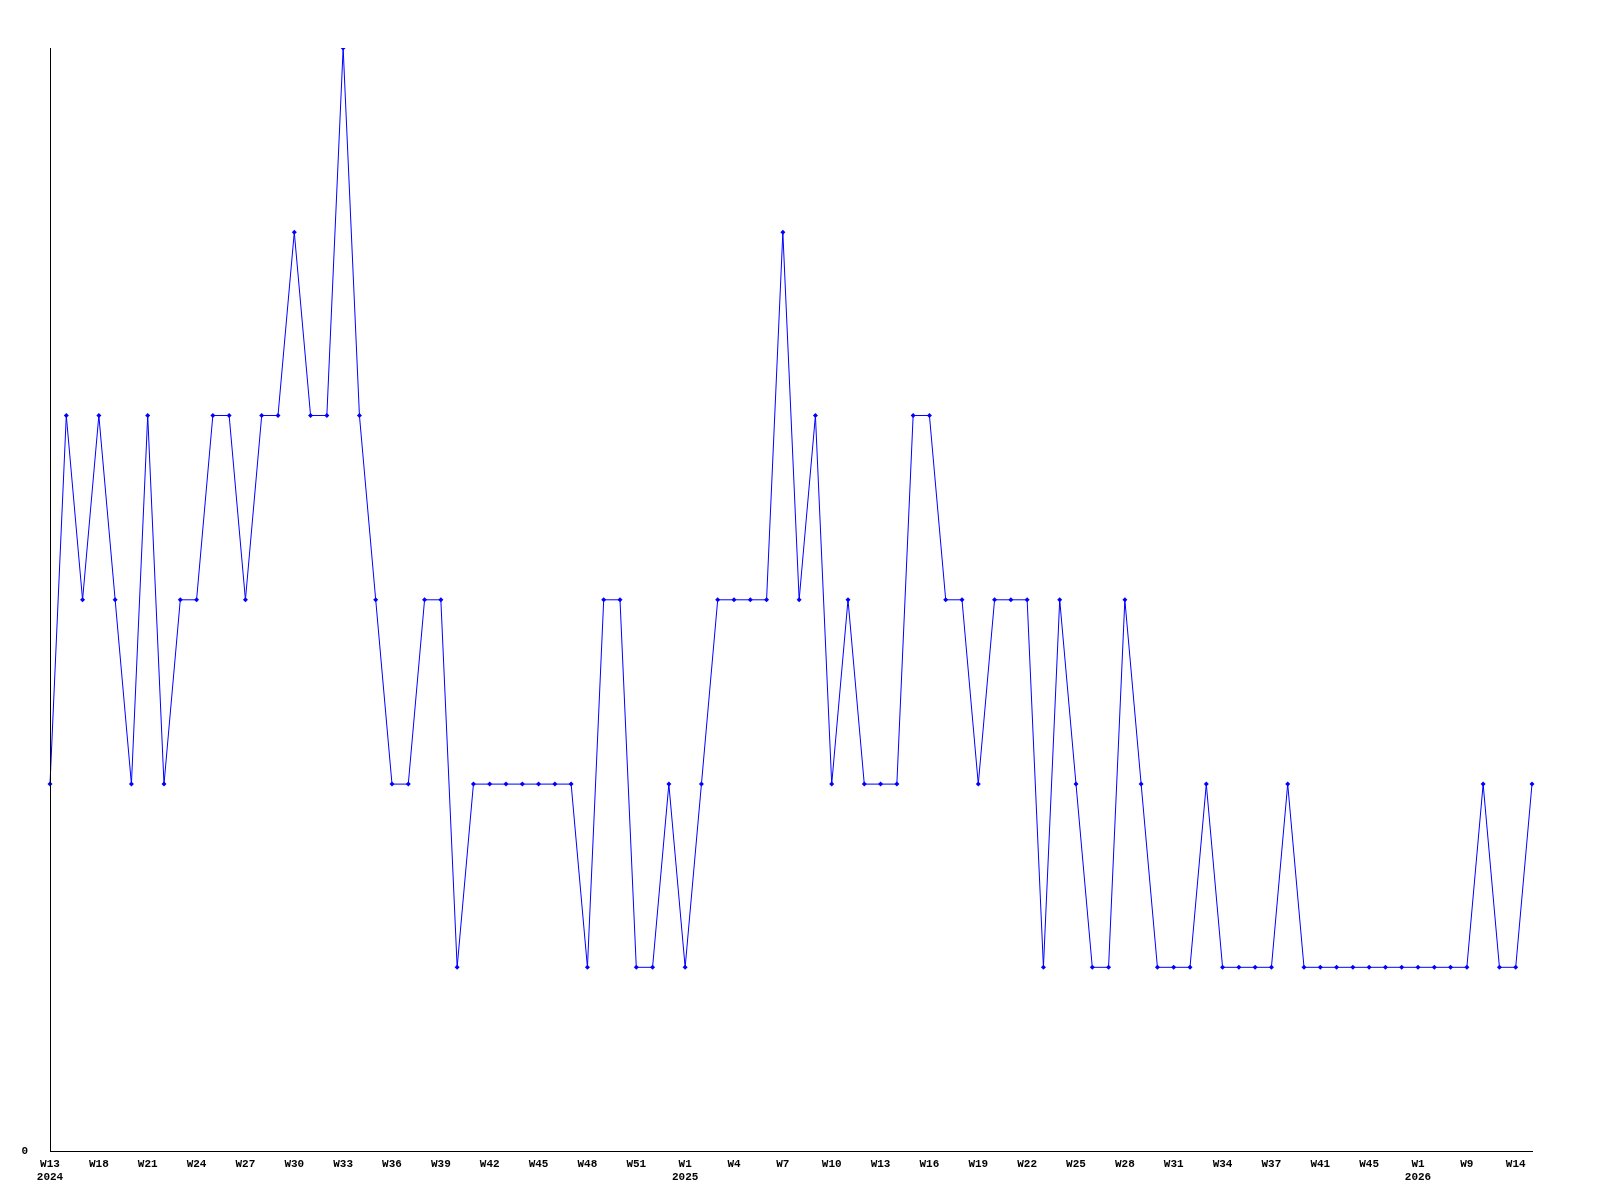  Describe the element at coordinates (489, 1163) in the screenshot. I see `x-tick-label: W42` at that location.